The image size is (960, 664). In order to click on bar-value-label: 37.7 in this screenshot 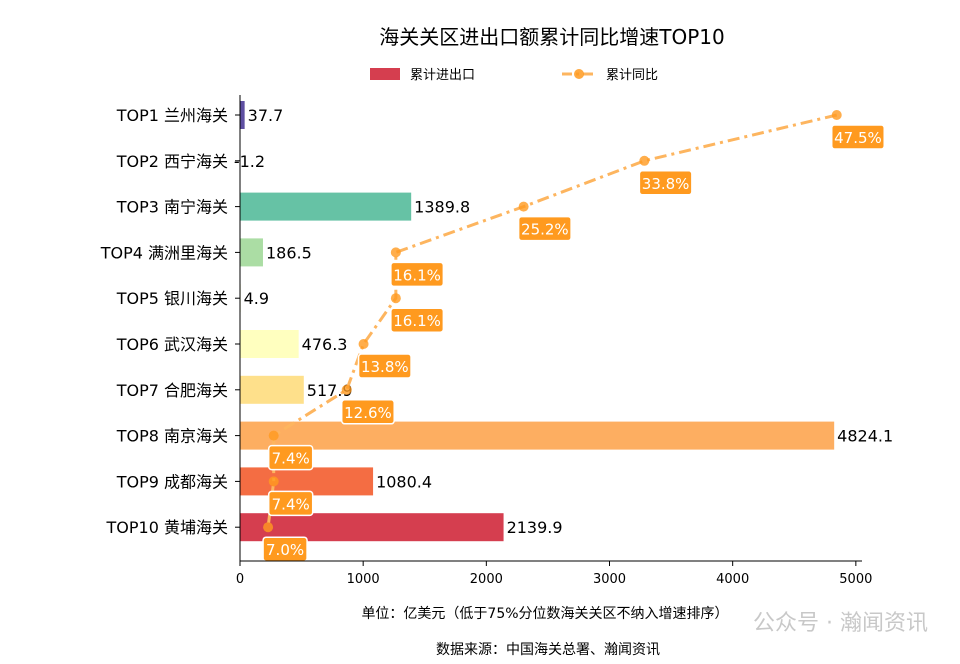, I will do `click(266, 115)`.